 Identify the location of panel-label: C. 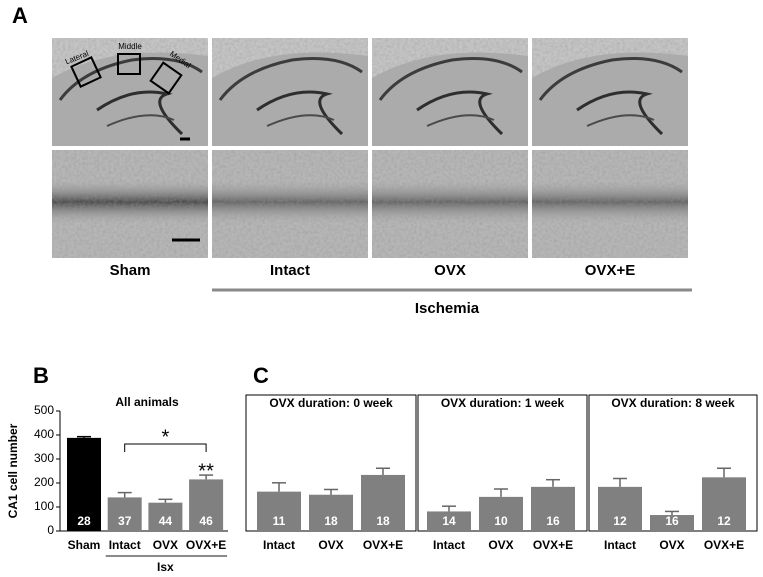
(261, 375).